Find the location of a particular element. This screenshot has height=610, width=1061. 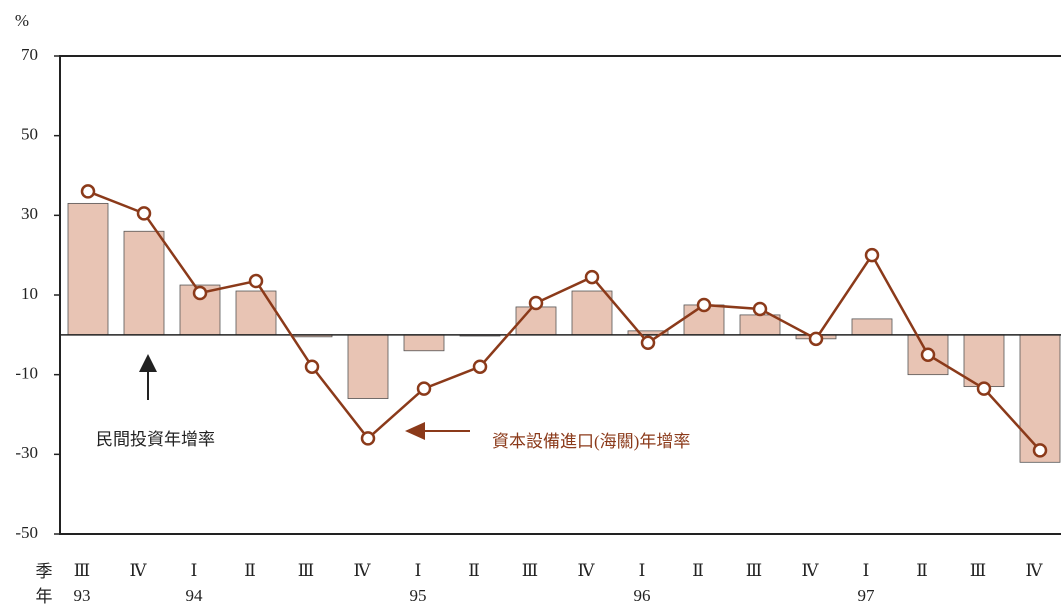

y-tick-label: -30 is located at coordinates (26, 452).